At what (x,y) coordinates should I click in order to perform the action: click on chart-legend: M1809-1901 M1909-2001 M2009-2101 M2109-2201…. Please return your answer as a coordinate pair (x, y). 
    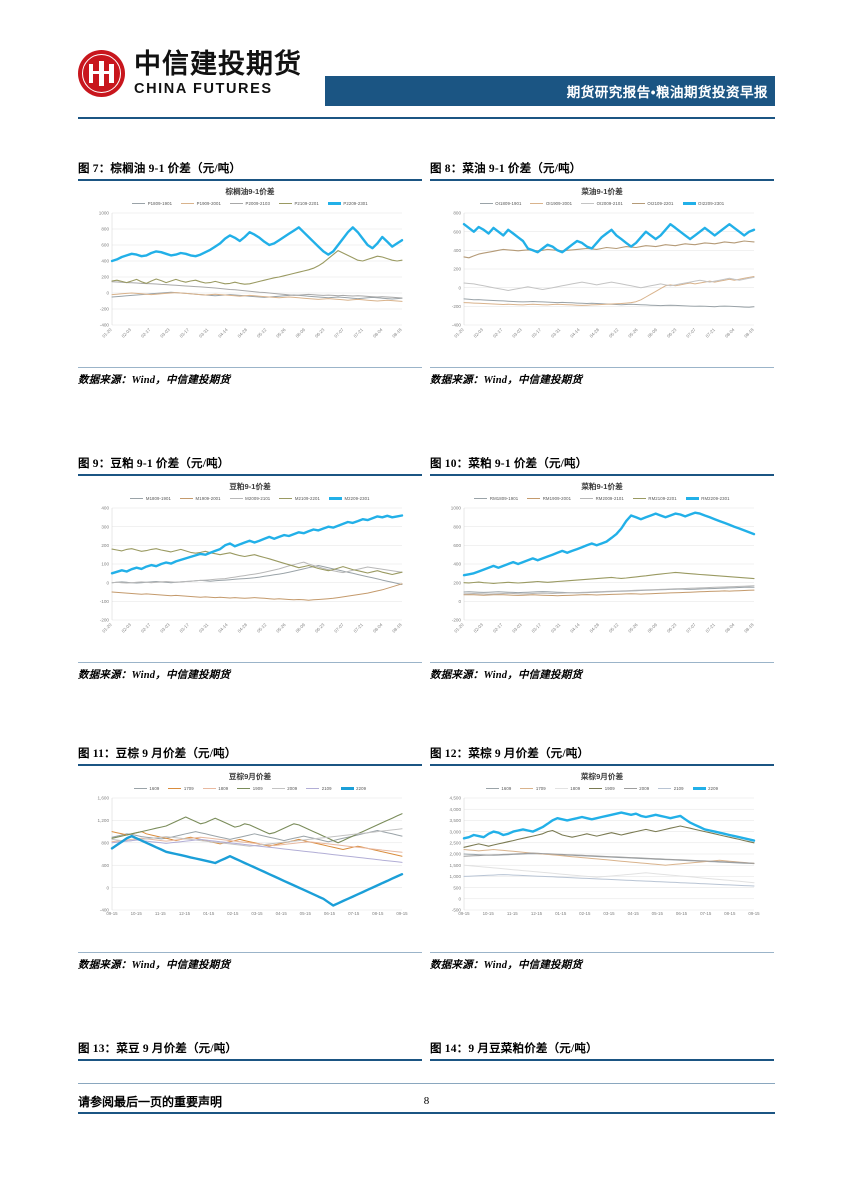
    Looking at the image, I should click on (250, 498).